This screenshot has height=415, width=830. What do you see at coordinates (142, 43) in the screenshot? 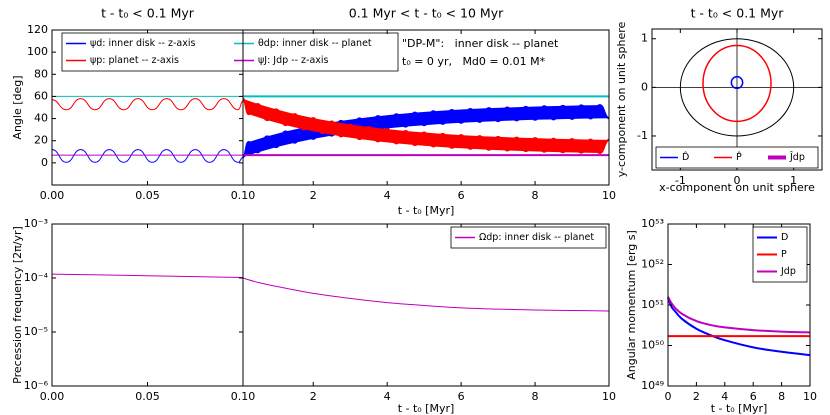
I see `legend-label: ψd: inner disk -- z-axis` at bounding box center [142, 43].